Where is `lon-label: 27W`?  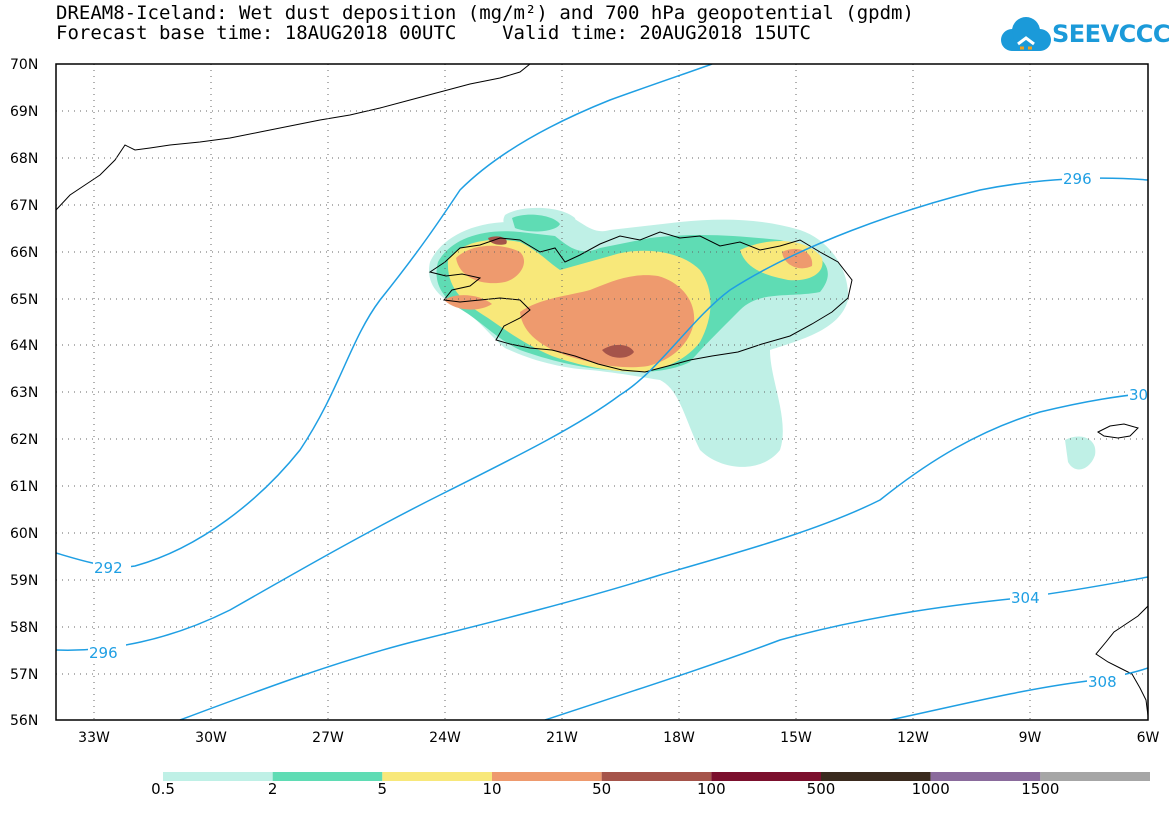 lon-label: 27W is located at coordinates (328, 738).